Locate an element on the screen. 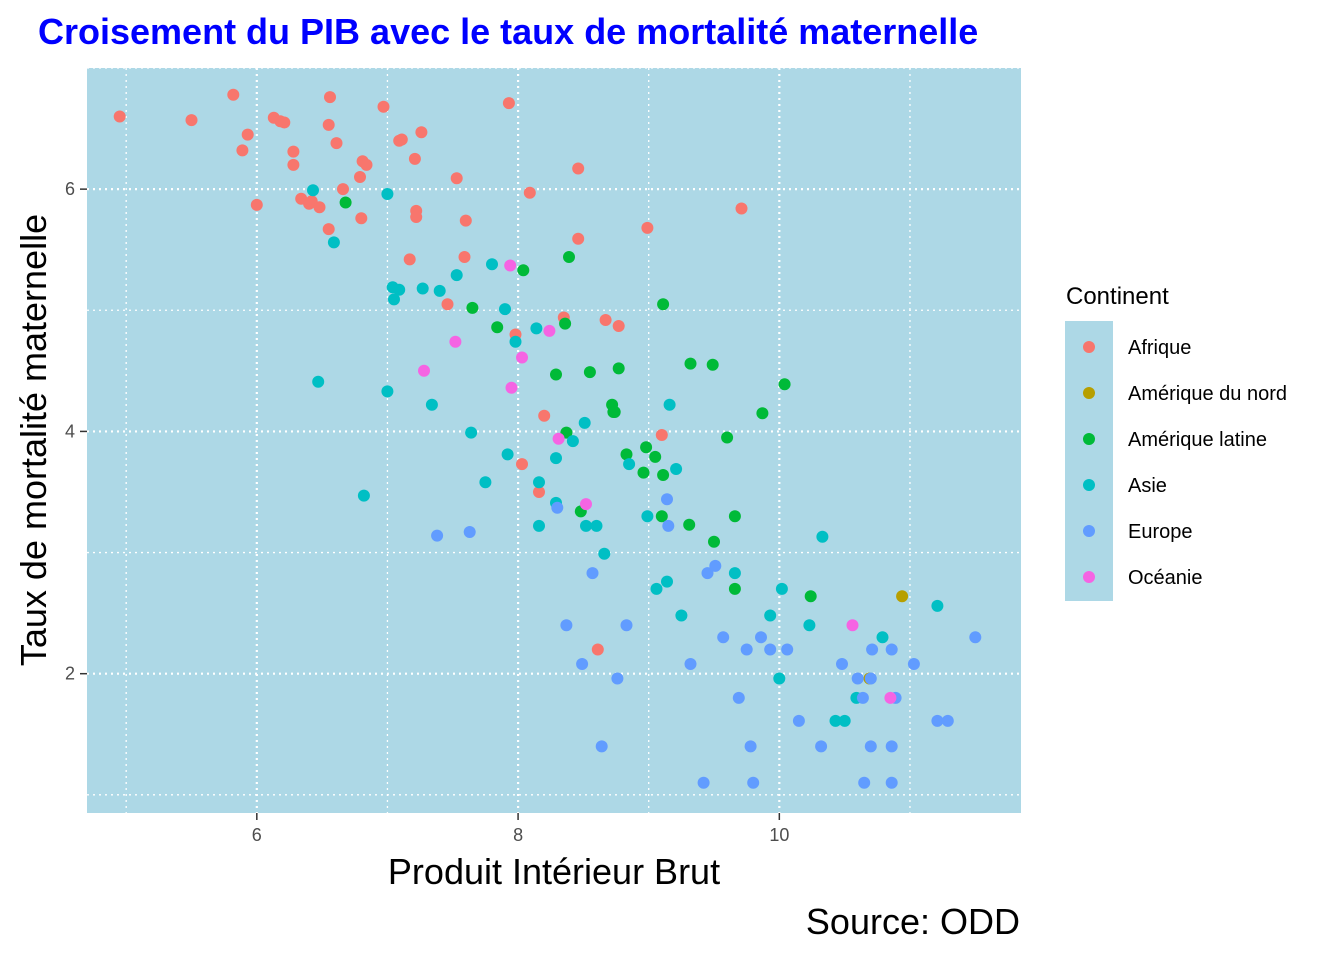 The height and width of the screenshot is (960, 1344). legend-label: Asie is located at coordinates (1147, 486).